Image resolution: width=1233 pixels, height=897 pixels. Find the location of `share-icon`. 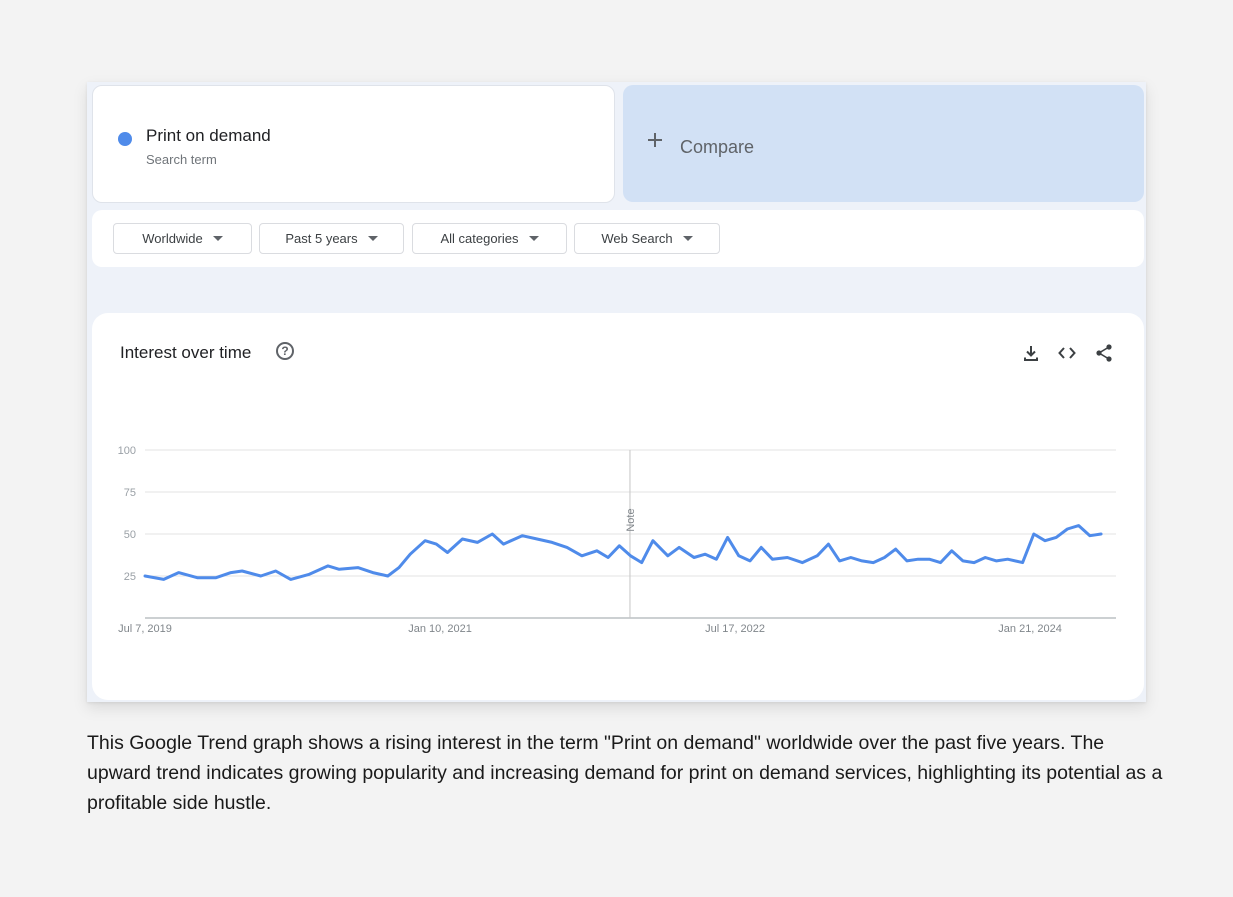

share-icon is located at coordinates (1104, 353).